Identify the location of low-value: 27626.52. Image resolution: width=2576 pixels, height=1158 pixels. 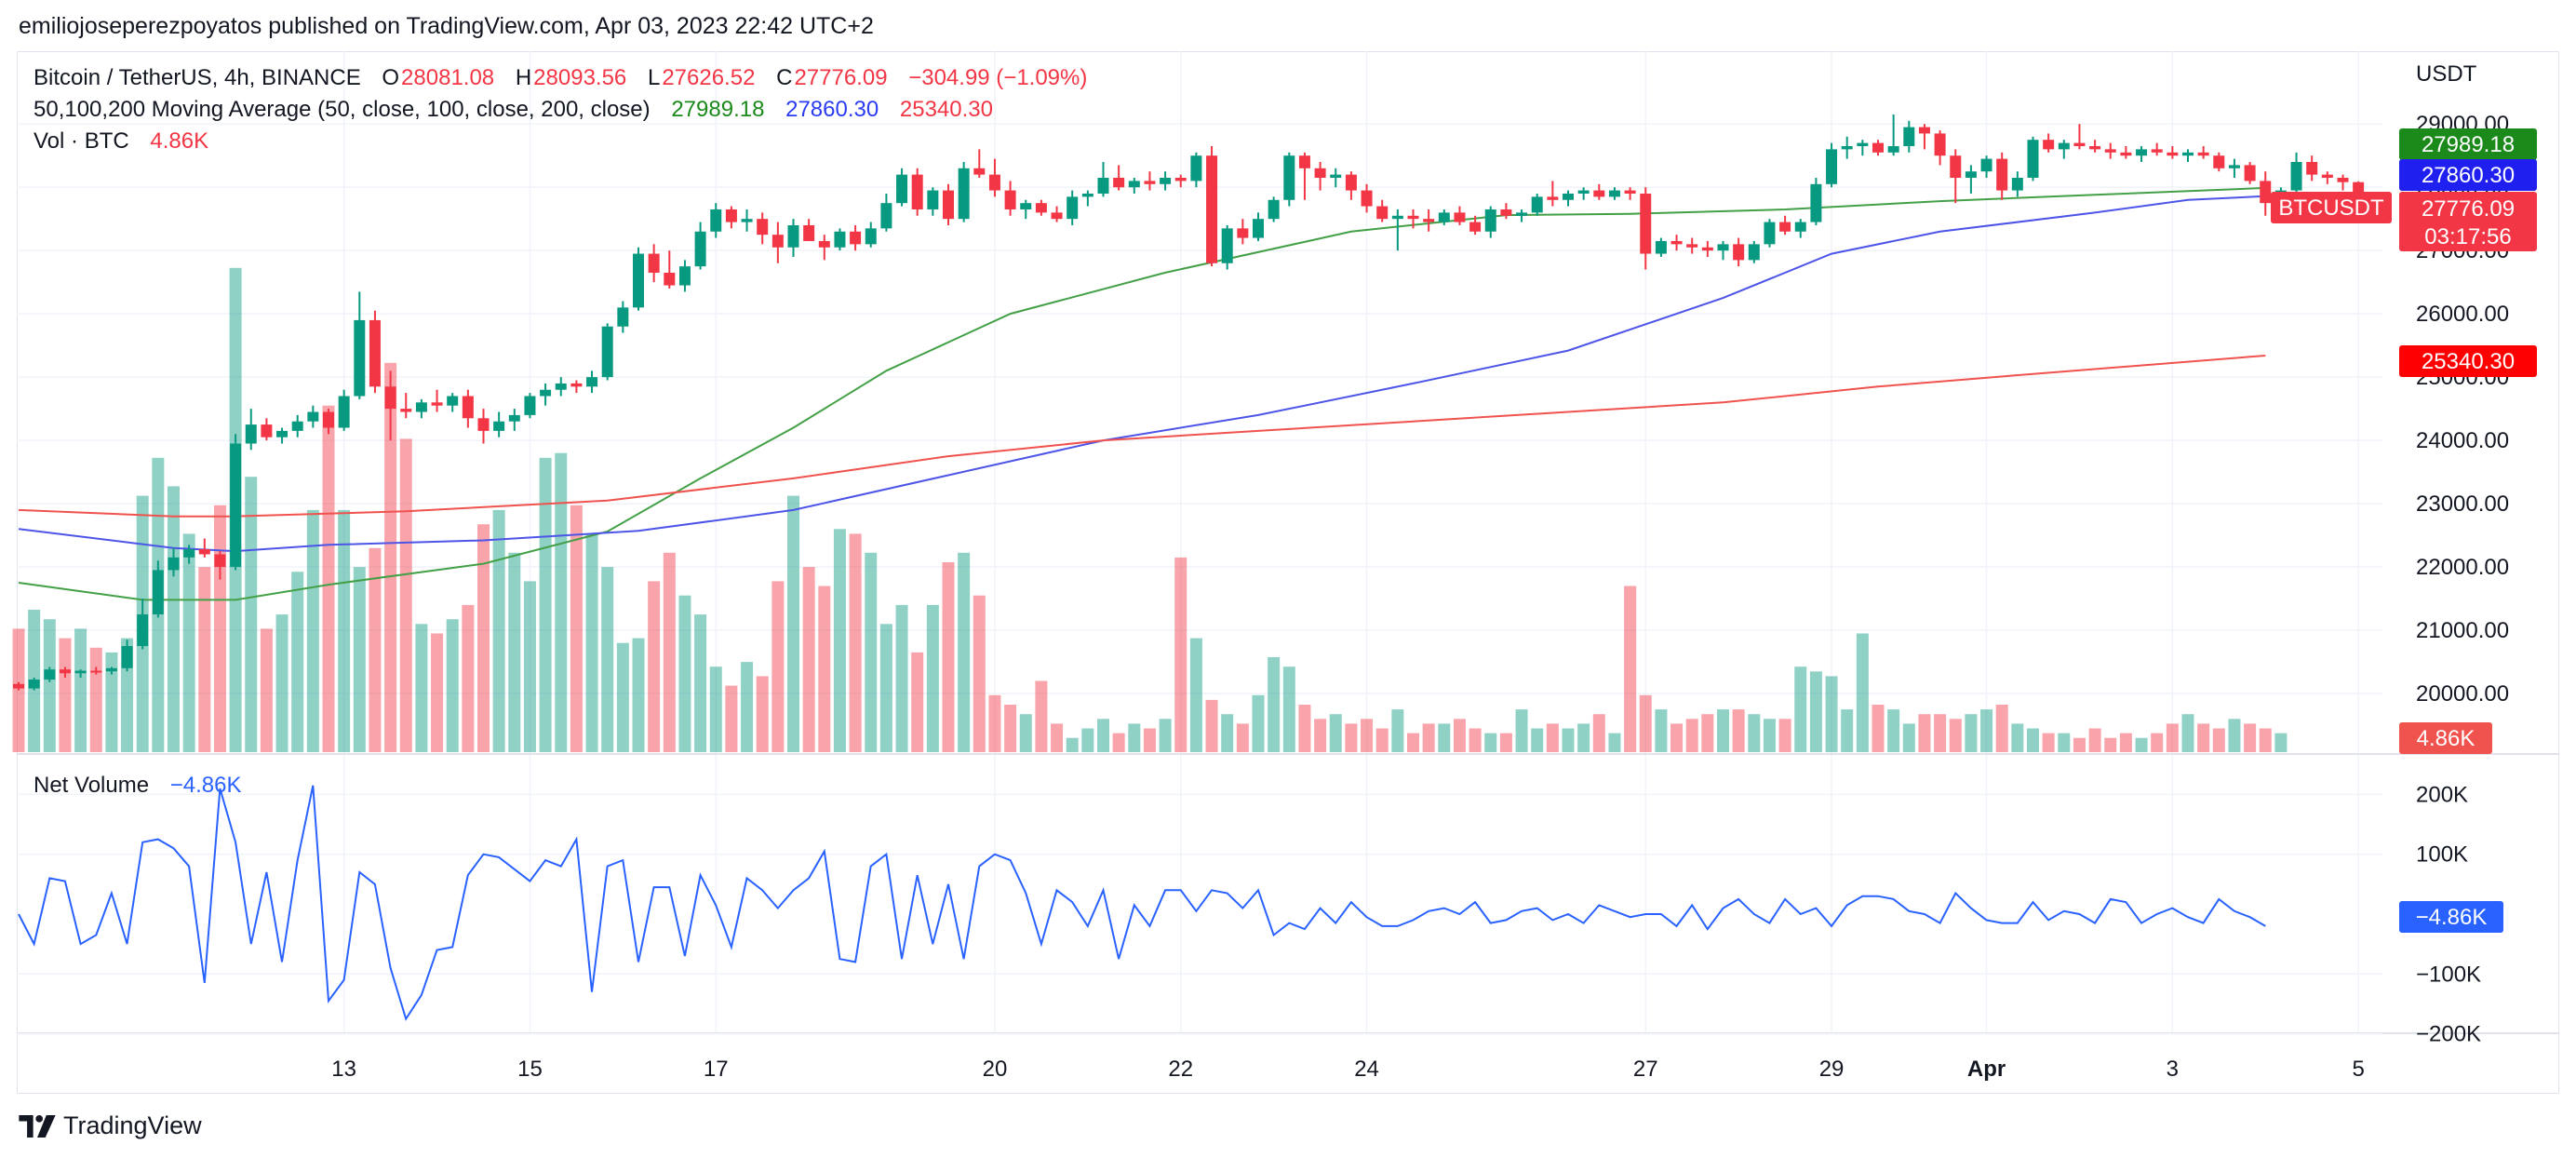
(709, 77).